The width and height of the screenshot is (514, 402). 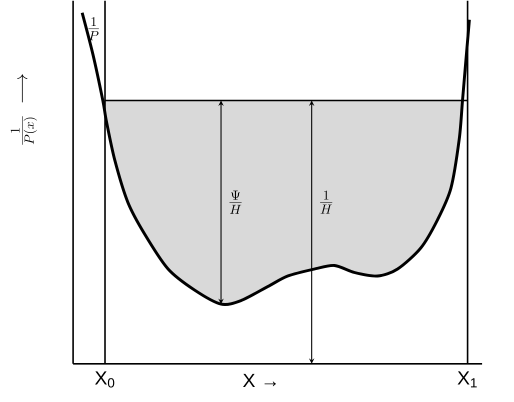 I want to click on x-tick-label: X$_{0}$, so click(x=104, y=379).